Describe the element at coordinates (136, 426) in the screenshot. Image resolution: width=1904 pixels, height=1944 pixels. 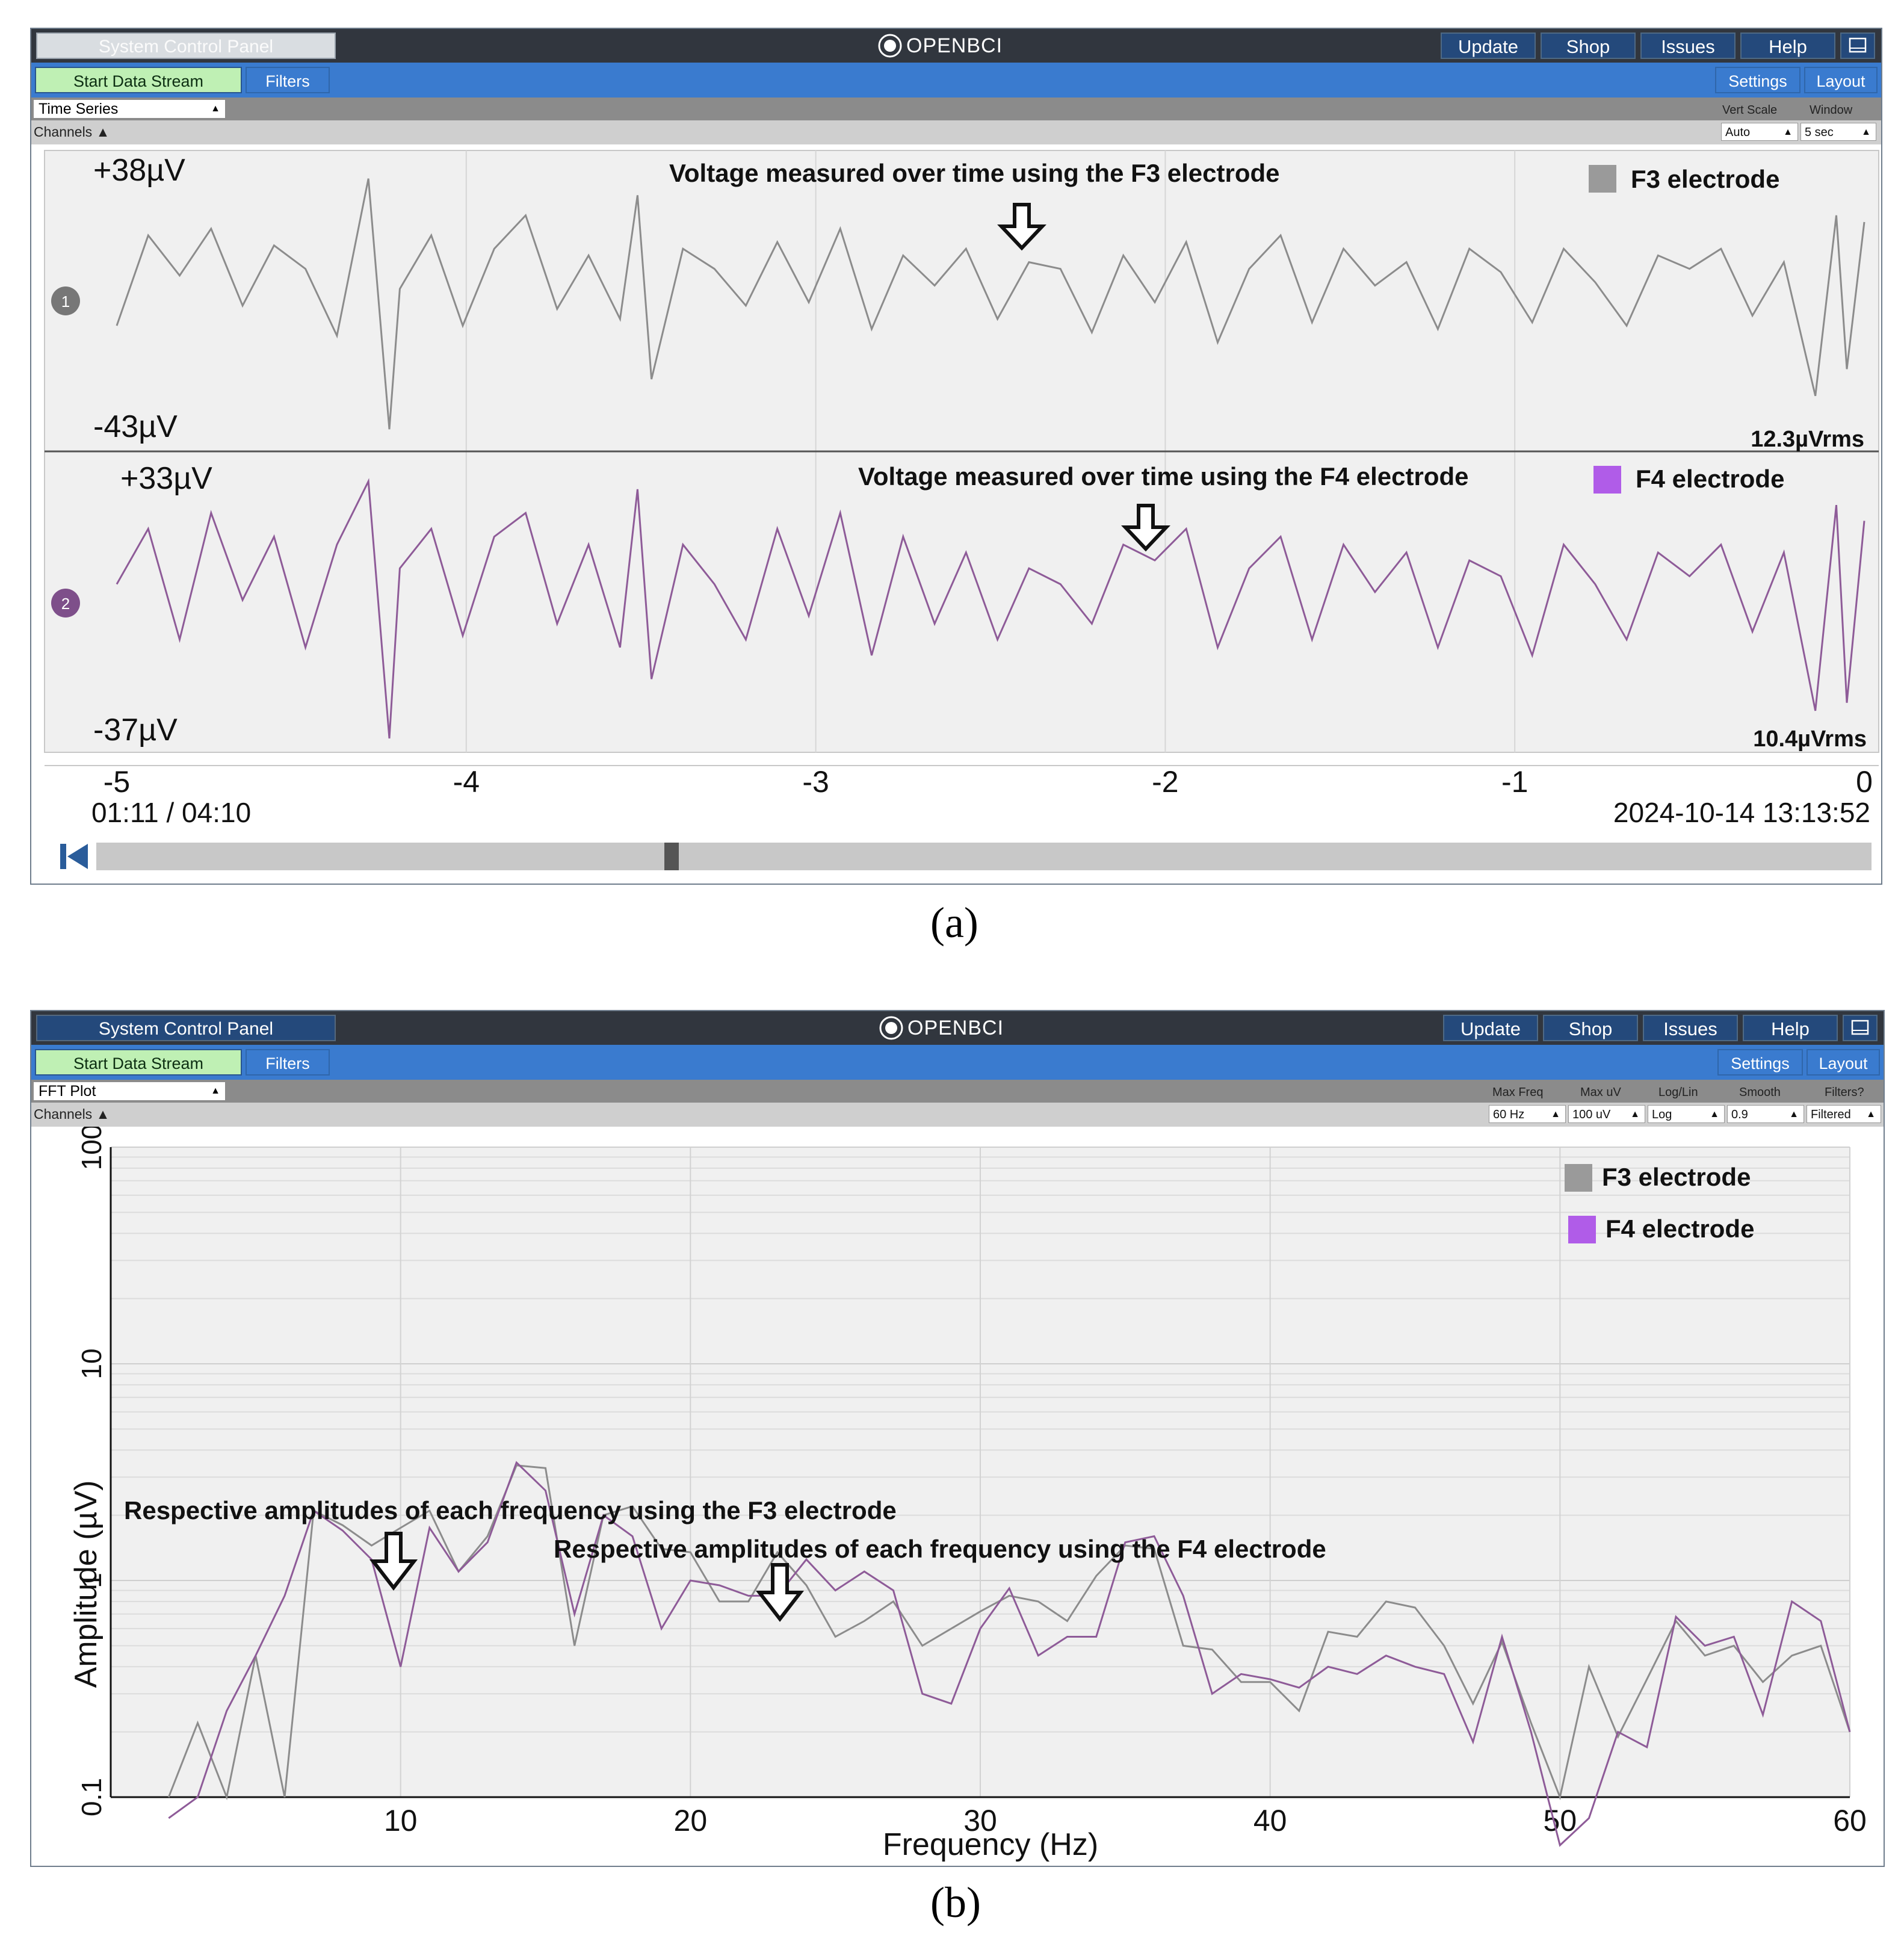
I see `channel-1-min-label: -43µV` at that location.